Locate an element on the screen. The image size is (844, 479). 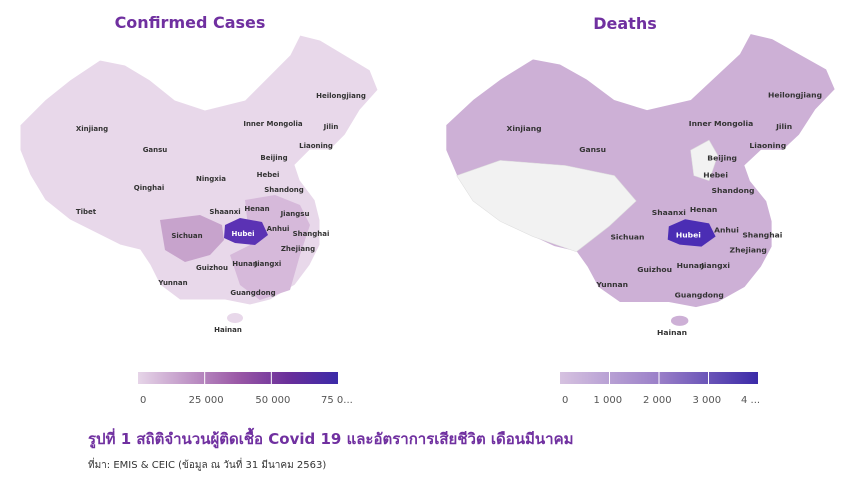
legend-tick-label: 3 000 is located at coordinates (707, 400).